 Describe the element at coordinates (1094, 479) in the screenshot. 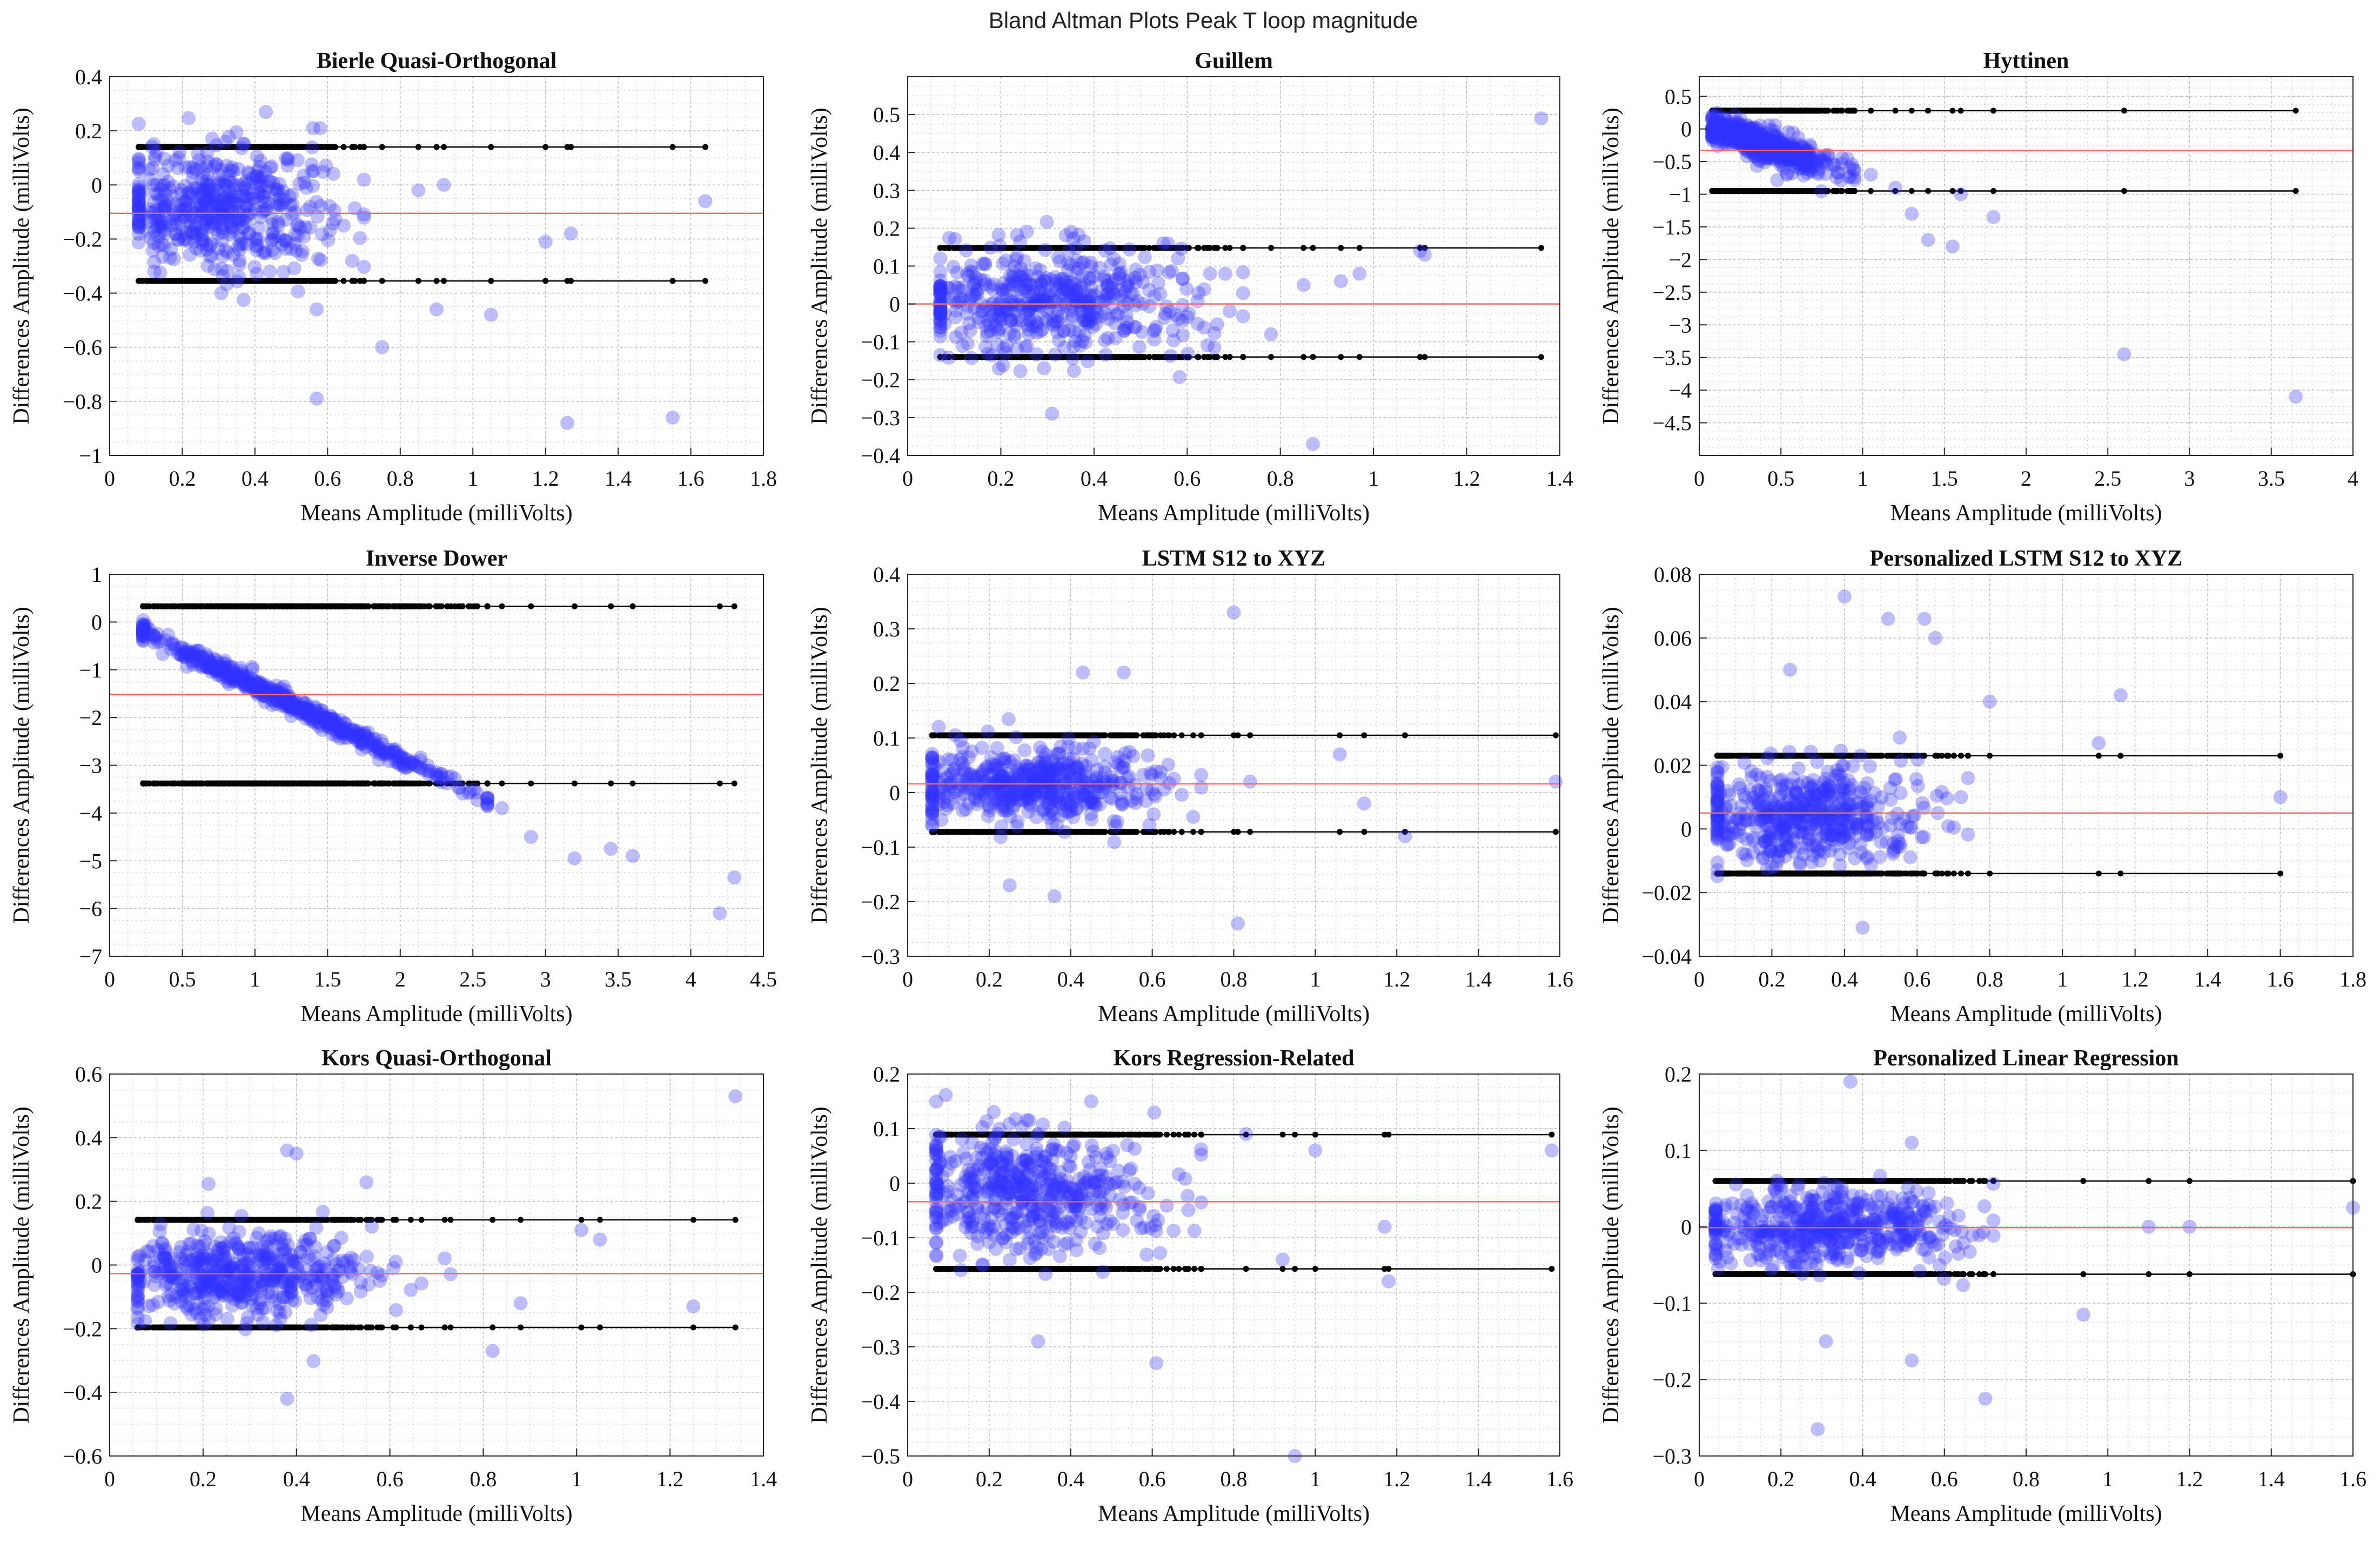

I see `x-tick-label: 0.4` at that location.